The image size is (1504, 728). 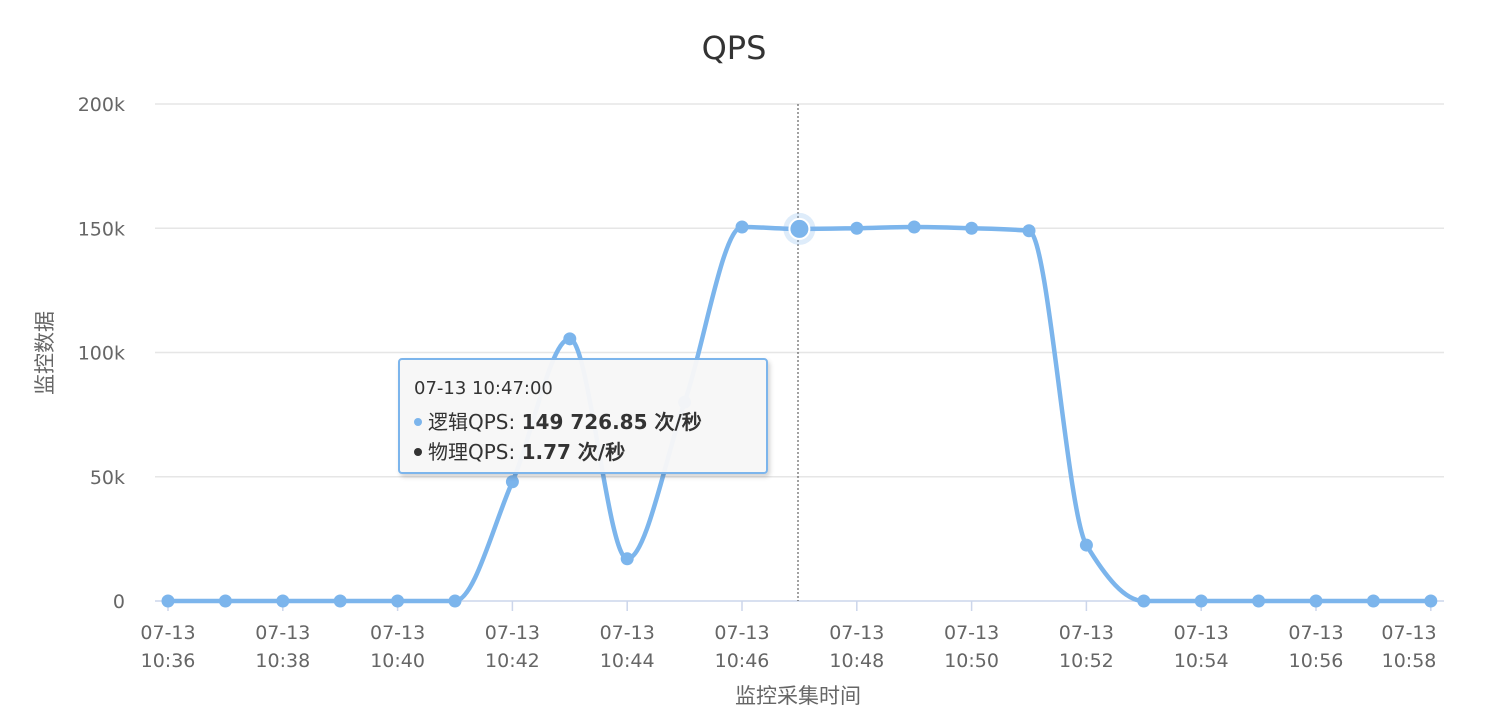 What do you see at coordinates (468, 422) in the screenshot?
I see `tooltip-series-name: 逻辑QPS` at bounding box center [468, 422].